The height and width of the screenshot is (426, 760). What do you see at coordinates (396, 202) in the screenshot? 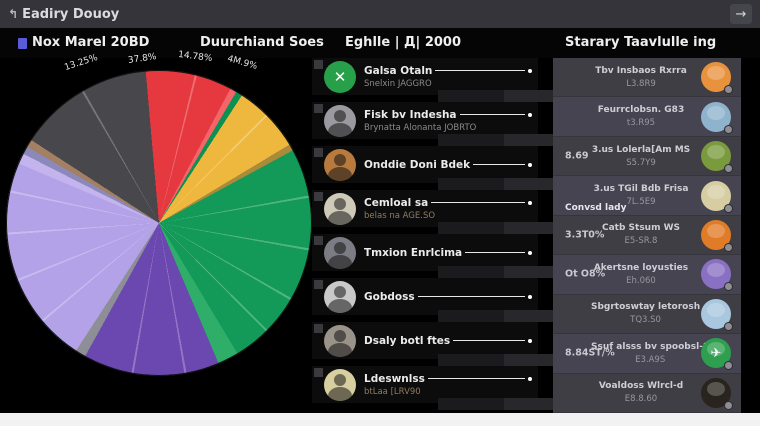
I see `list-item-title: Cemloal sa` at bounding box center [396, 202].